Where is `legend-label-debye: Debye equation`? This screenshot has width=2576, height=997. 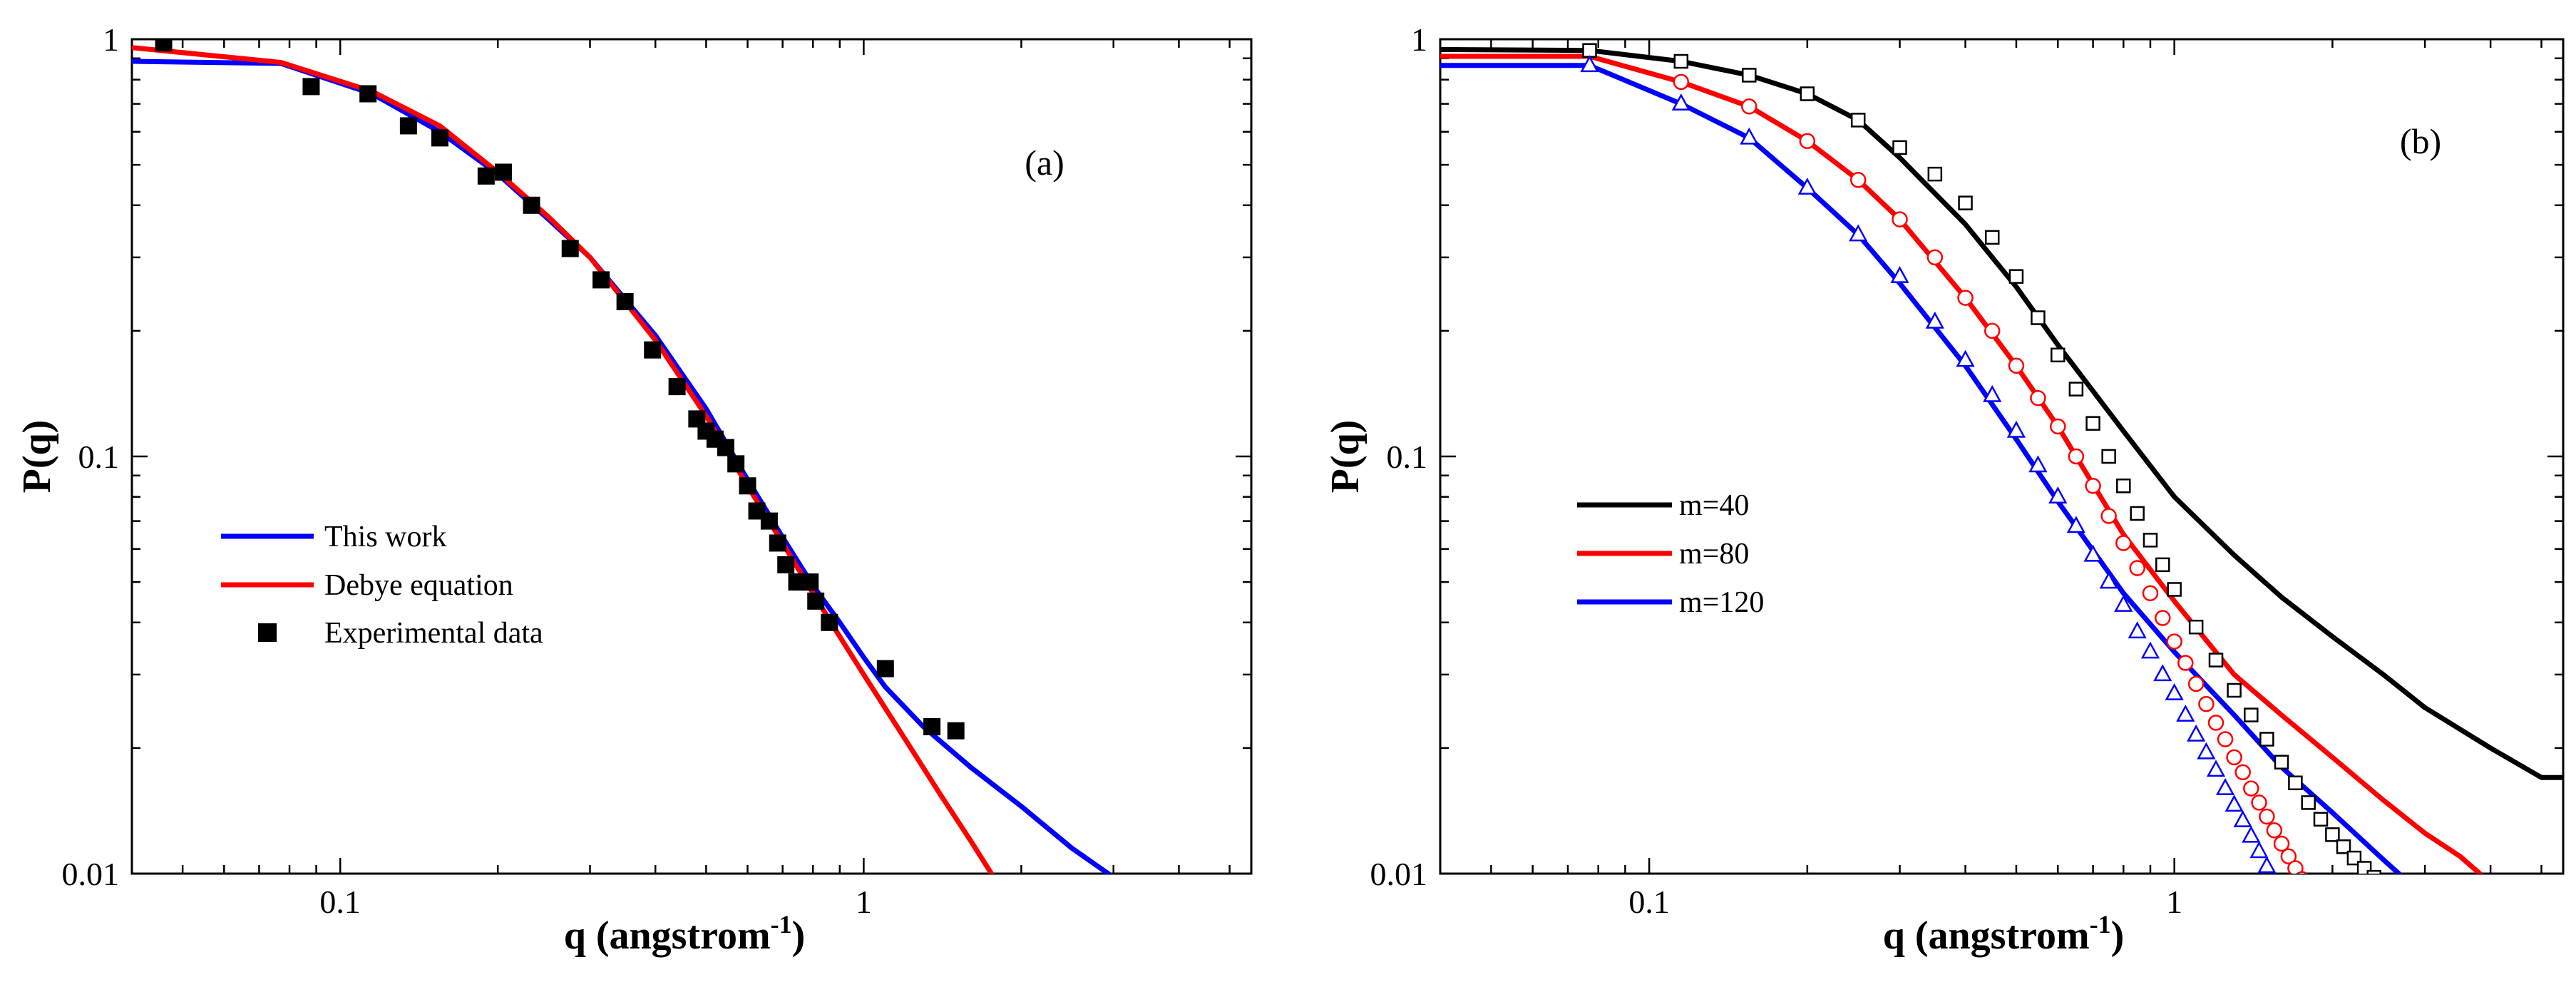
legend-label-debye: Debye equation is located at coordinates (418, 586).